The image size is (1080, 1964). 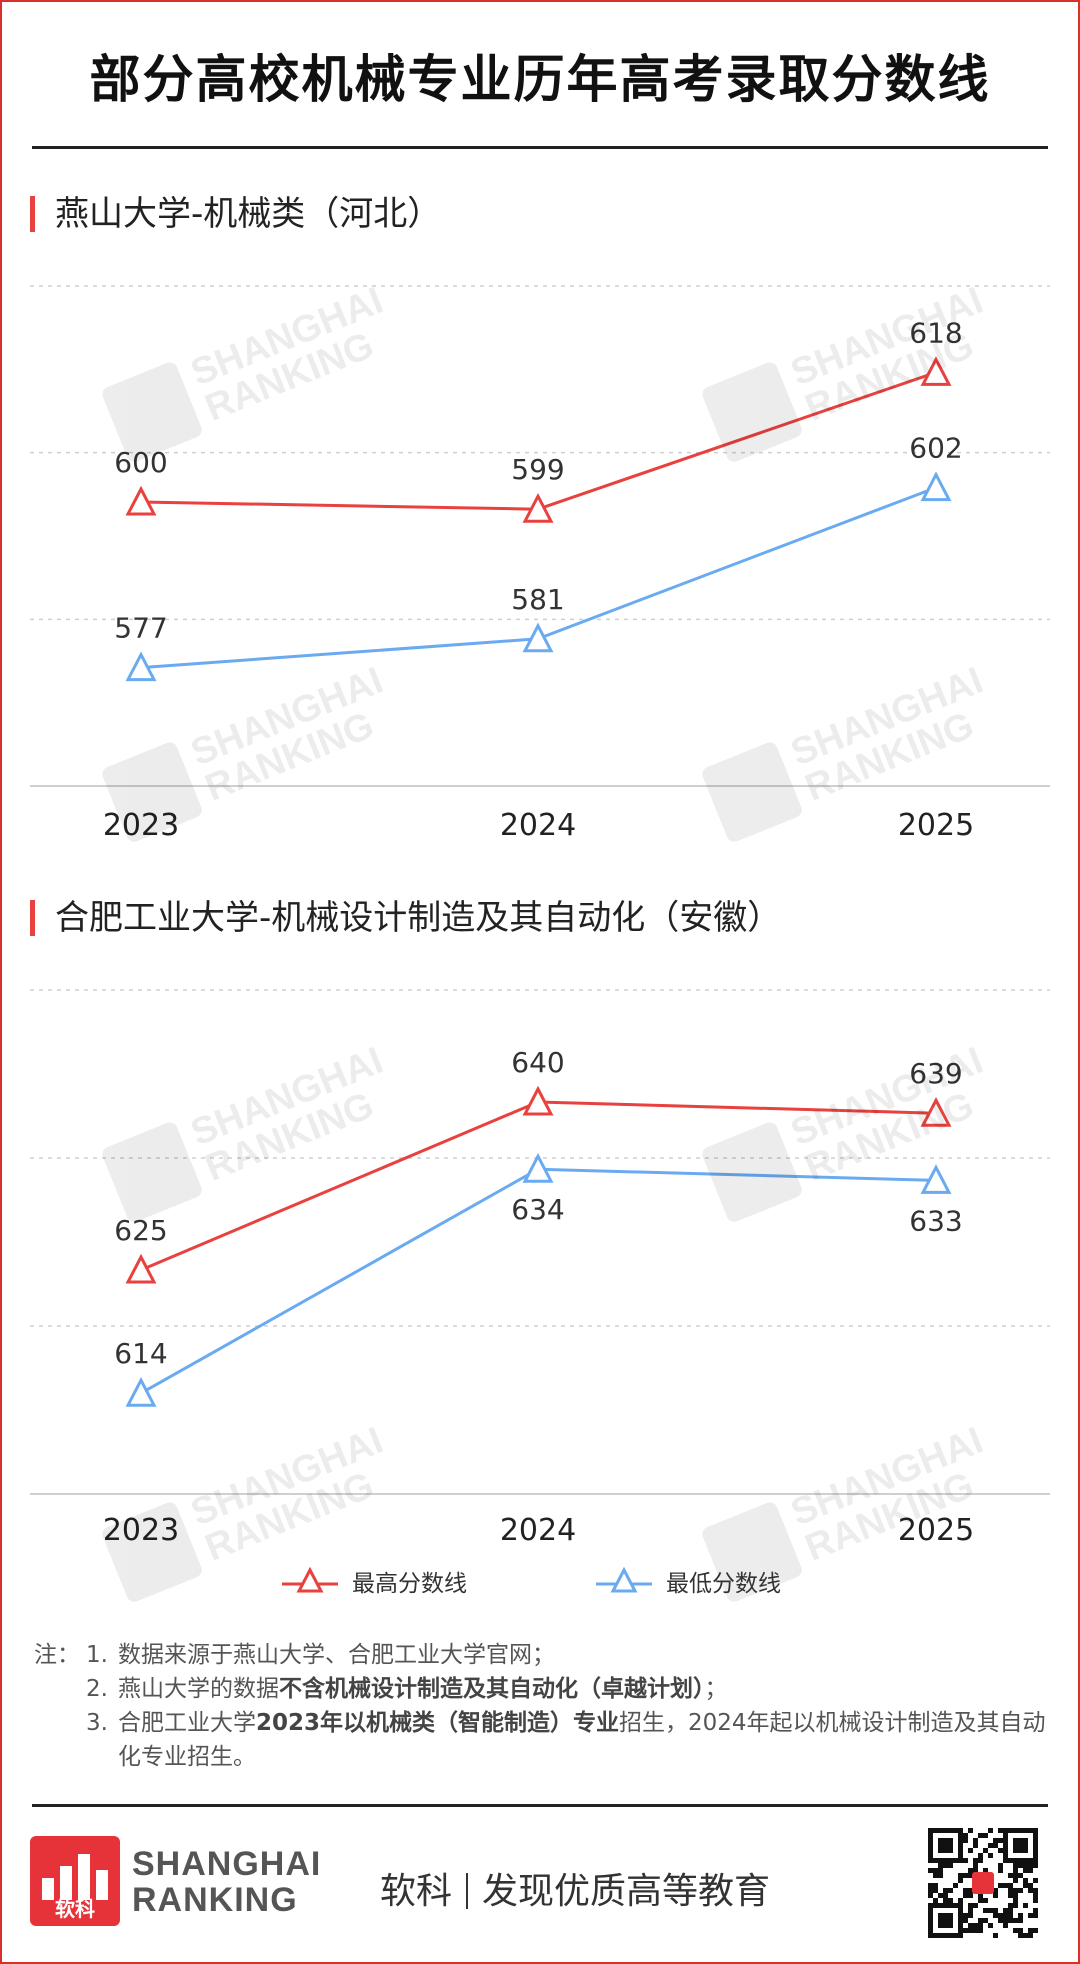 I want to click on data-label: 633, so click(x=935, y=1220).